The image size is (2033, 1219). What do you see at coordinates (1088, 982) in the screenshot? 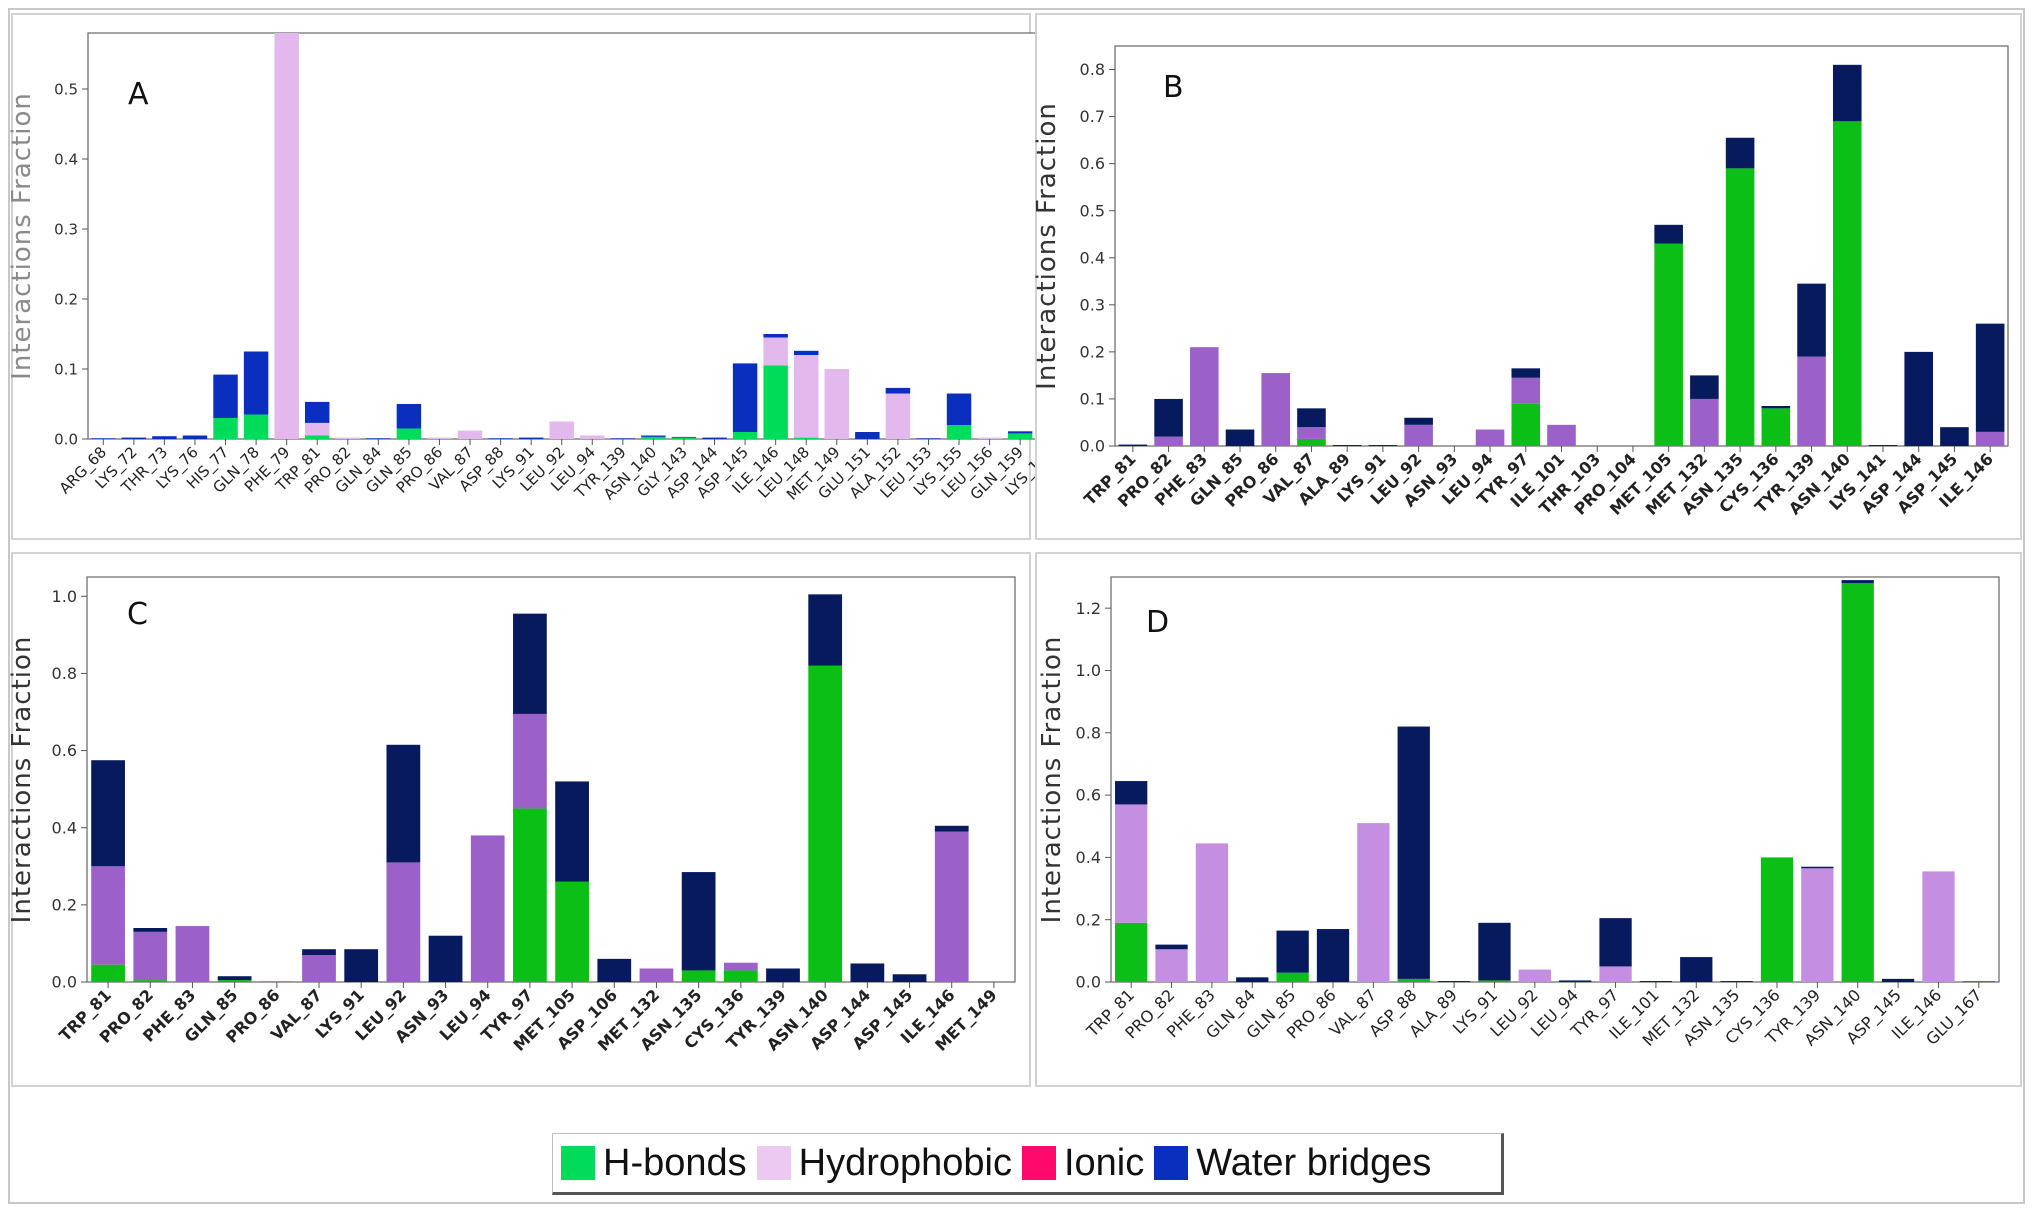
I see `y-tick-label: 0.0` at bounding box center [1088, 982].